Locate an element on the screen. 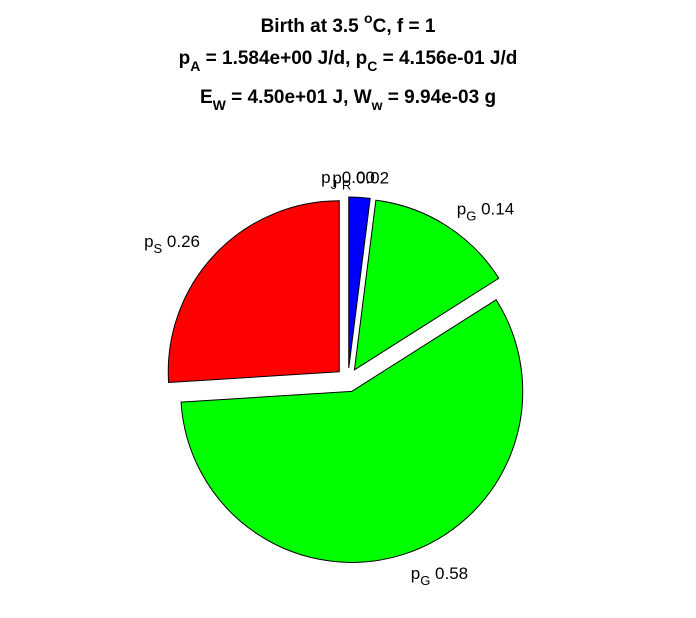 The width and height of the screenshot is (696, 618). slice-label-value: 0.00 is located at coordinates (356, 177).